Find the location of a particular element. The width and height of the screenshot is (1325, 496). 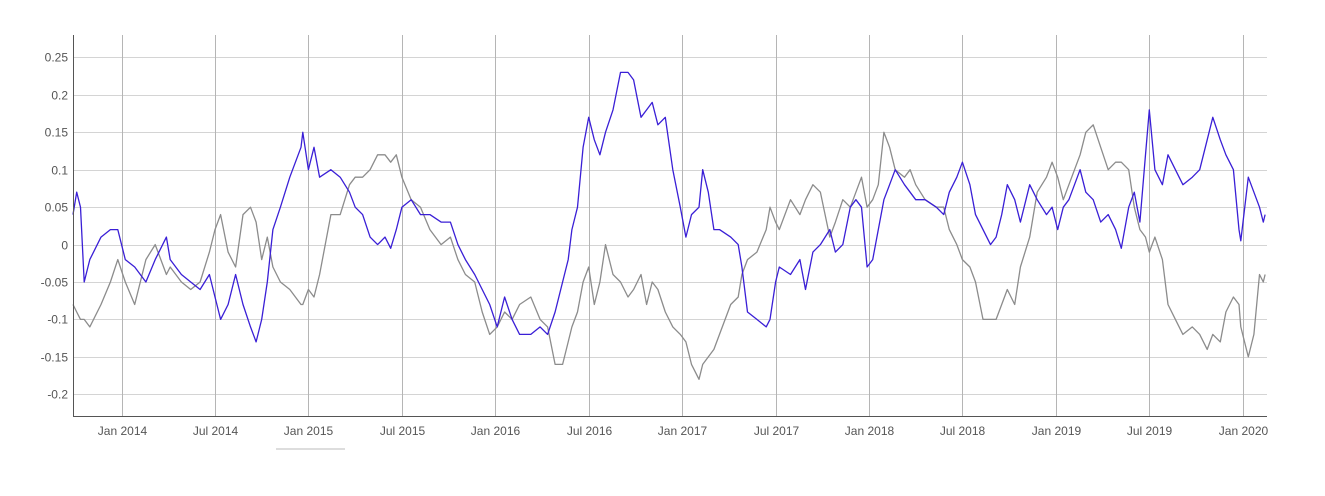

y-tick-label: 0.15 is located at coordinates (57, 133).